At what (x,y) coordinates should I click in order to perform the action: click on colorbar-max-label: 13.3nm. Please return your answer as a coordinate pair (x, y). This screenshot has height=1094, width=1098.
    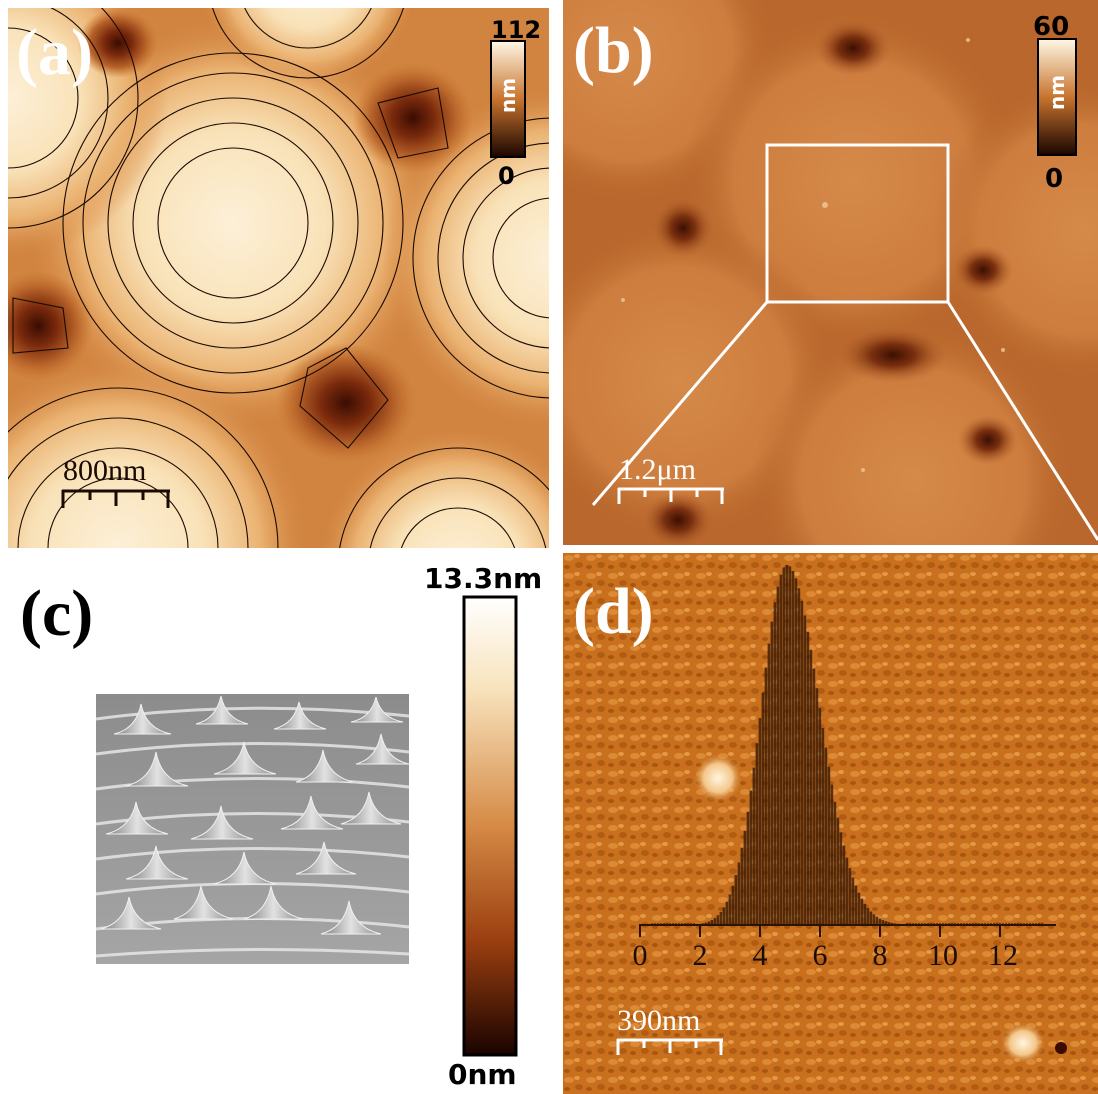
    Looking at the image, I should click on (483, 578).